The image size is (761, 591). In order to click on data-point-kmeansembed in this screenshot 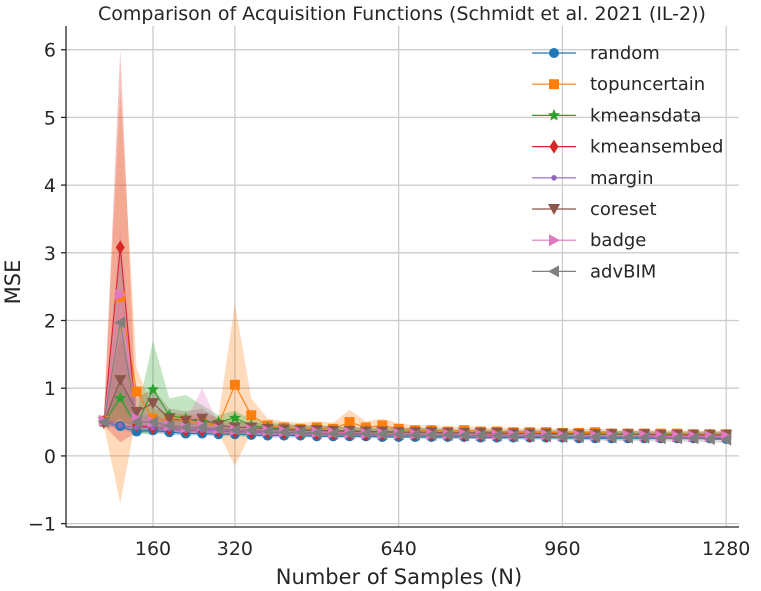, I will do `click(120, 247)`.